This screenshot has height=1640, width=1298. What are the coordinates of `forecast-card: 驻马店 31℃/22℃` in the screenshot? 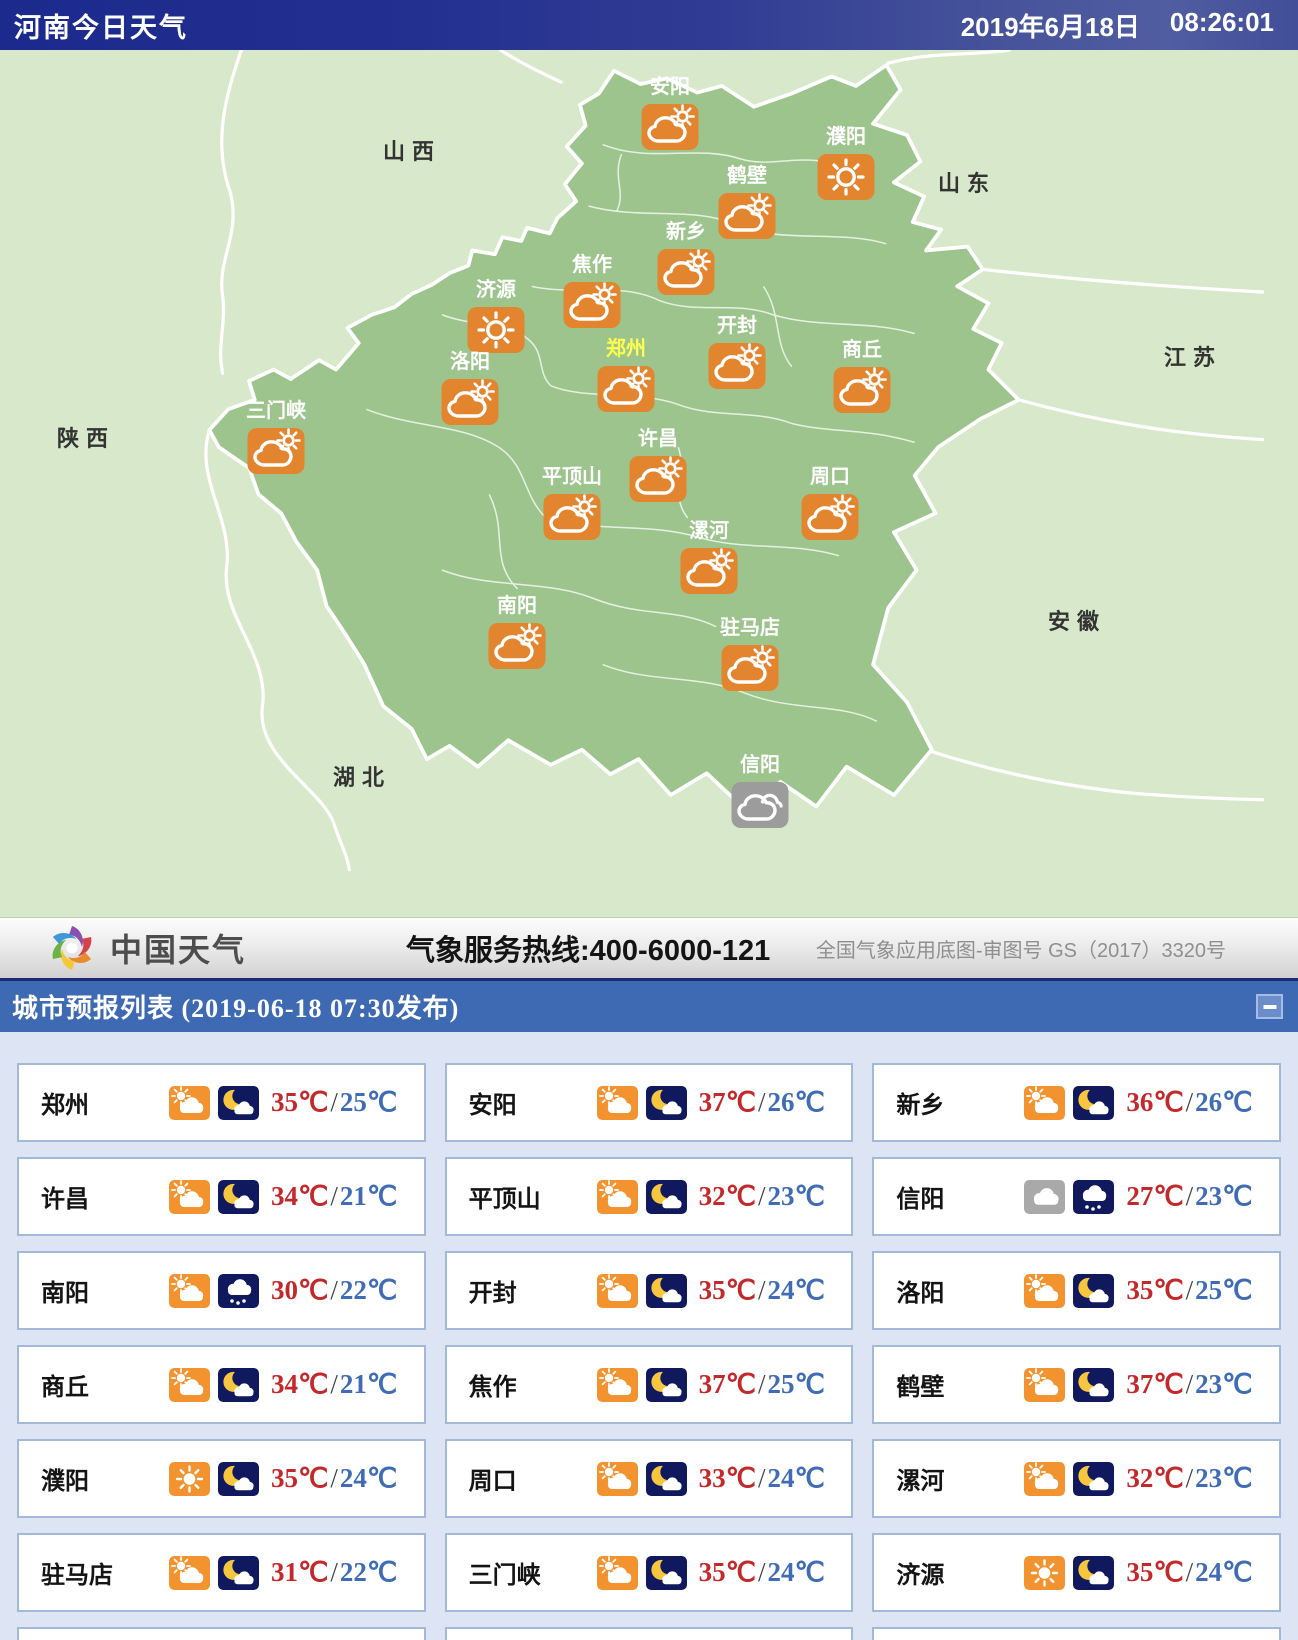 It's located at (221, 1572).